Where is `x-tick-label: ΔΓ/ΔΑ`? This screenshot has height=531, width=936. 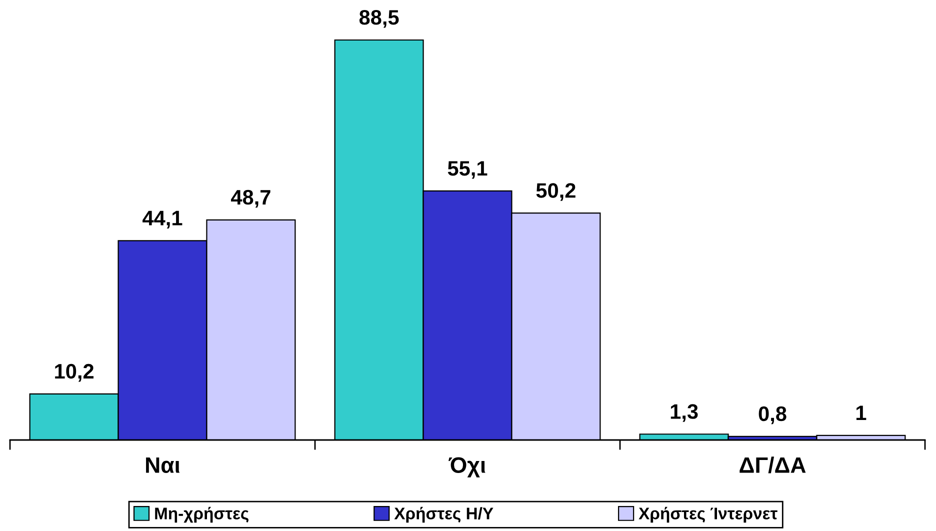 x-tick-label: ΔΓ/ΔΑ is located at coordinates (773, 465).